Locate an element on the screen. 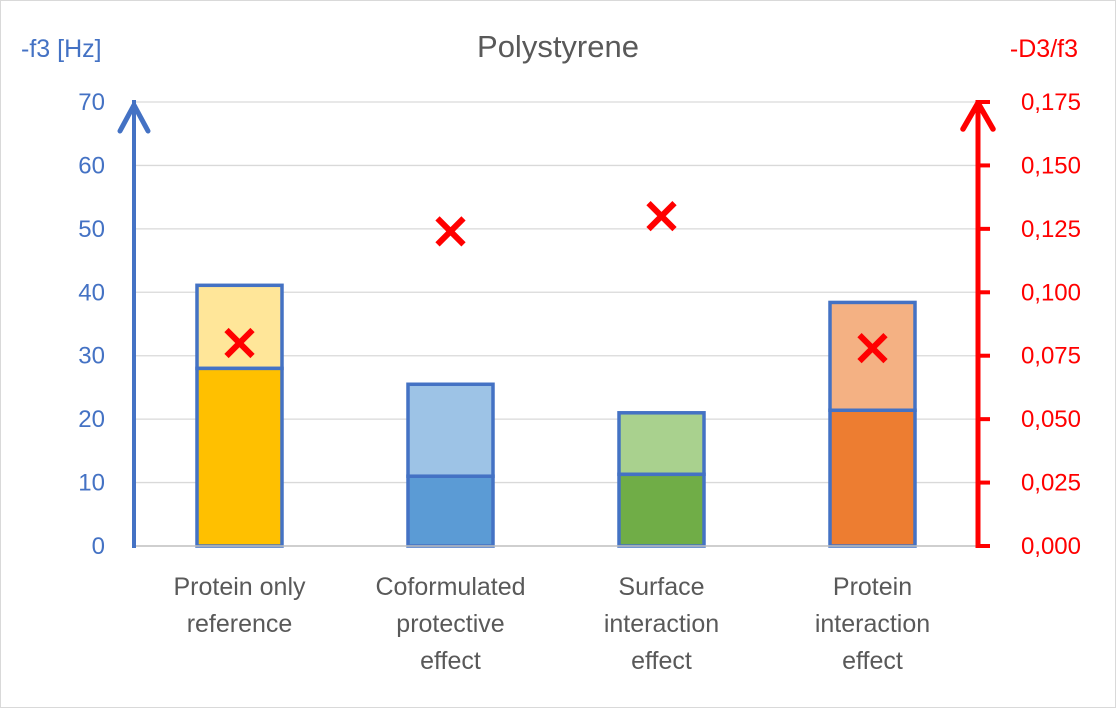 The width and height of the screenshot is (1116, 708). category-label: Coformulated protective effect is located at coordinates (450, 624).